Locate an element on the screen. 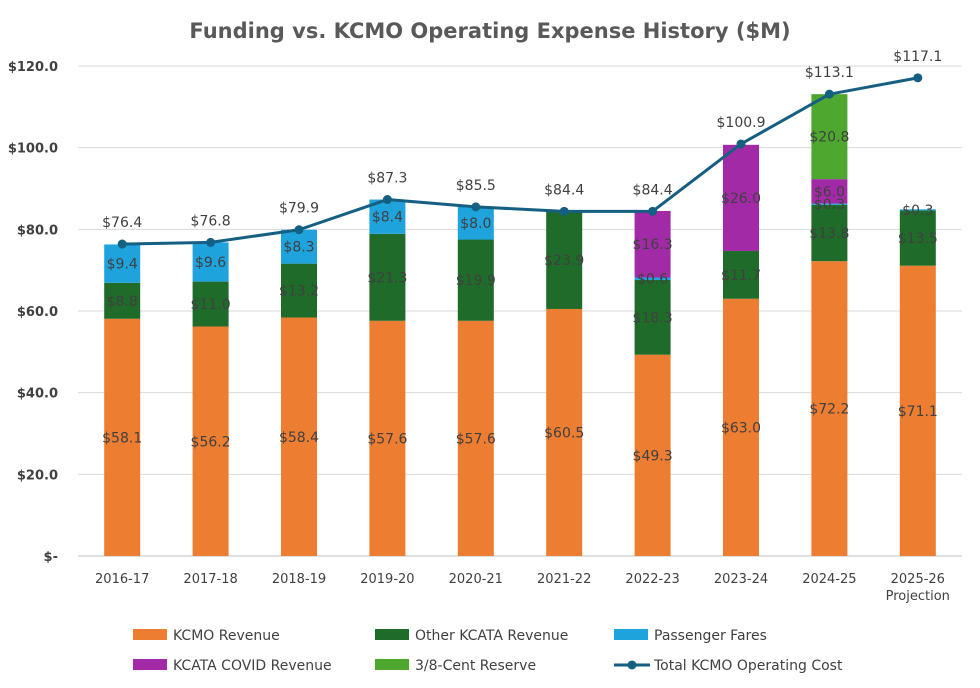 Image resolution: width=980 pixels, height=688 pixels. y-tick-label: $40.0 is located at coordinates (37, 394).